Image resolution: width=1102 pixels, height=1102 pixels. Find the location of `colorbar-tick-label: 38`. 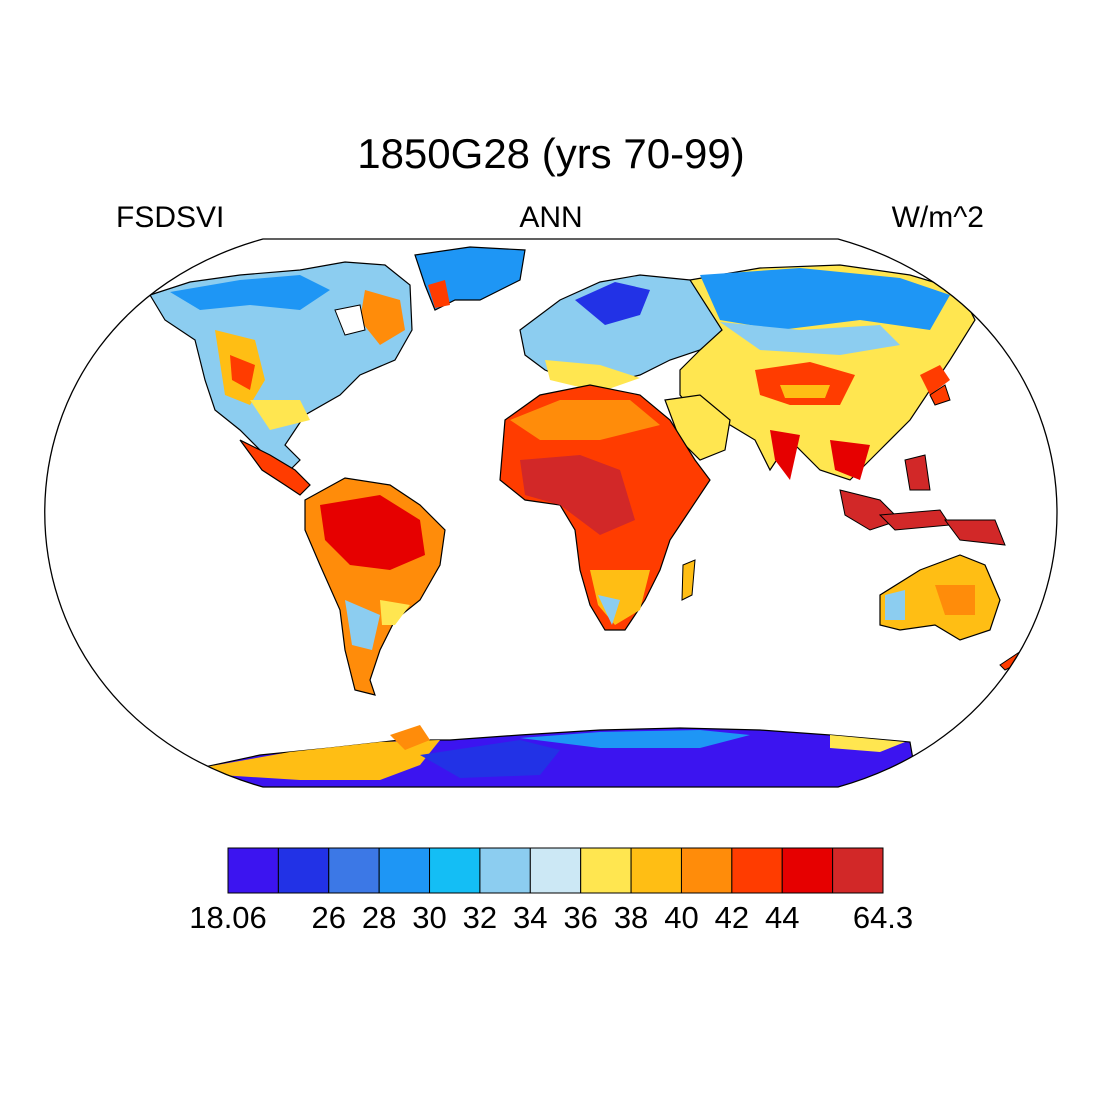

colorbar-tick-label: 38 is located at coordinates (631, 917).